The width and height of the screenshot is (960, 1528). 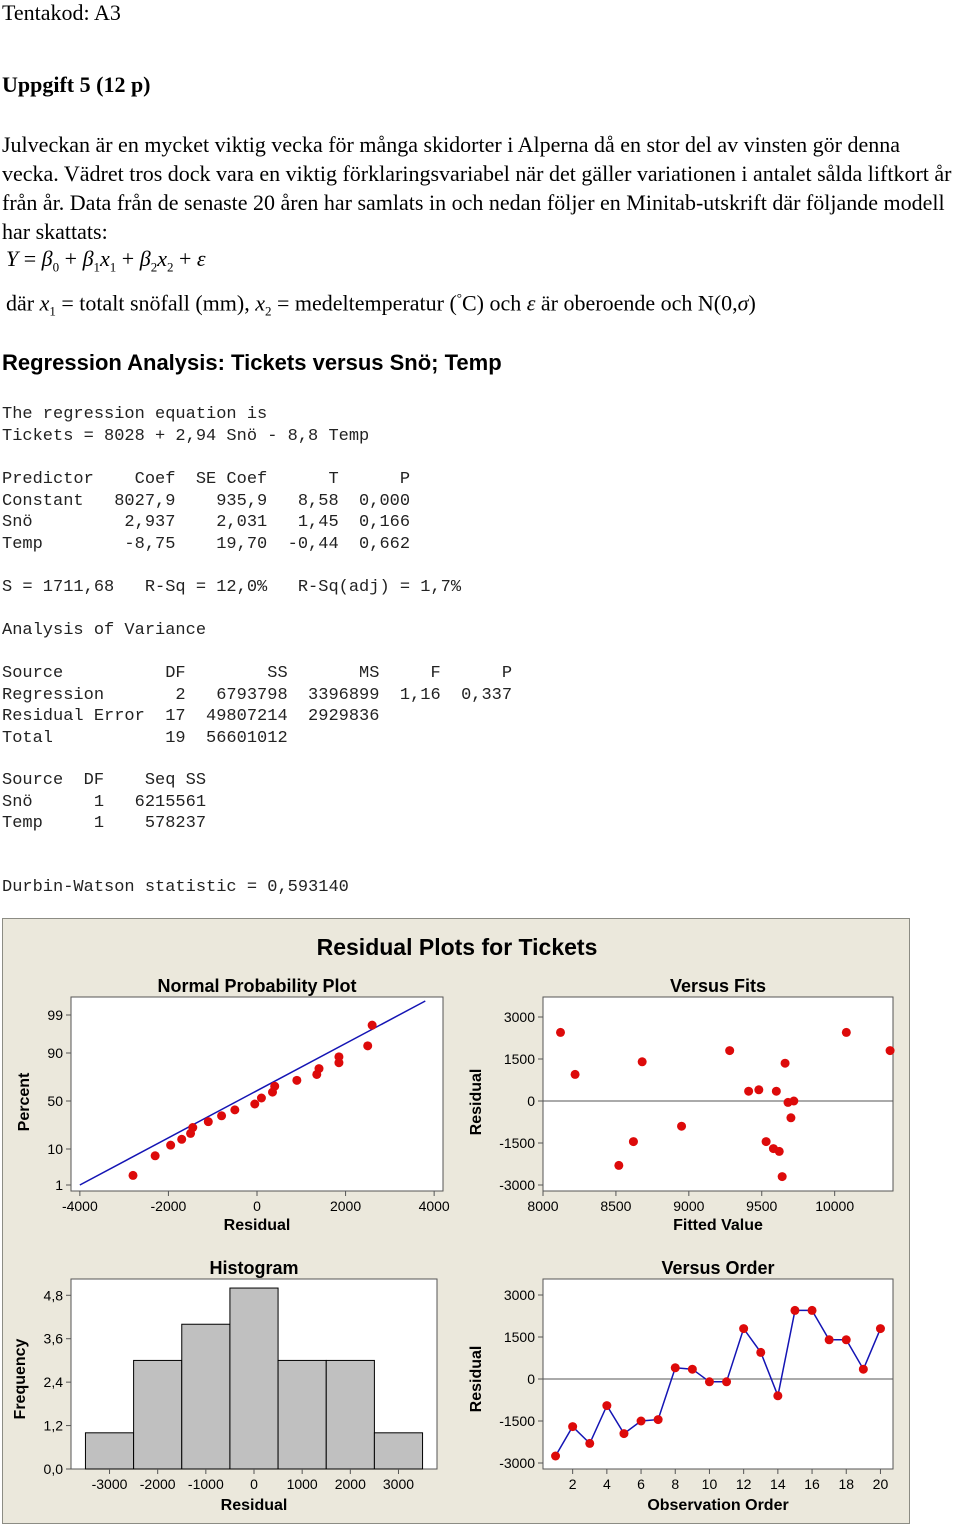 What do you see at coordinates (350, 1484) in the screenshot?
I see `x-tick-label: 2000` at bounding box center [350, 1484].